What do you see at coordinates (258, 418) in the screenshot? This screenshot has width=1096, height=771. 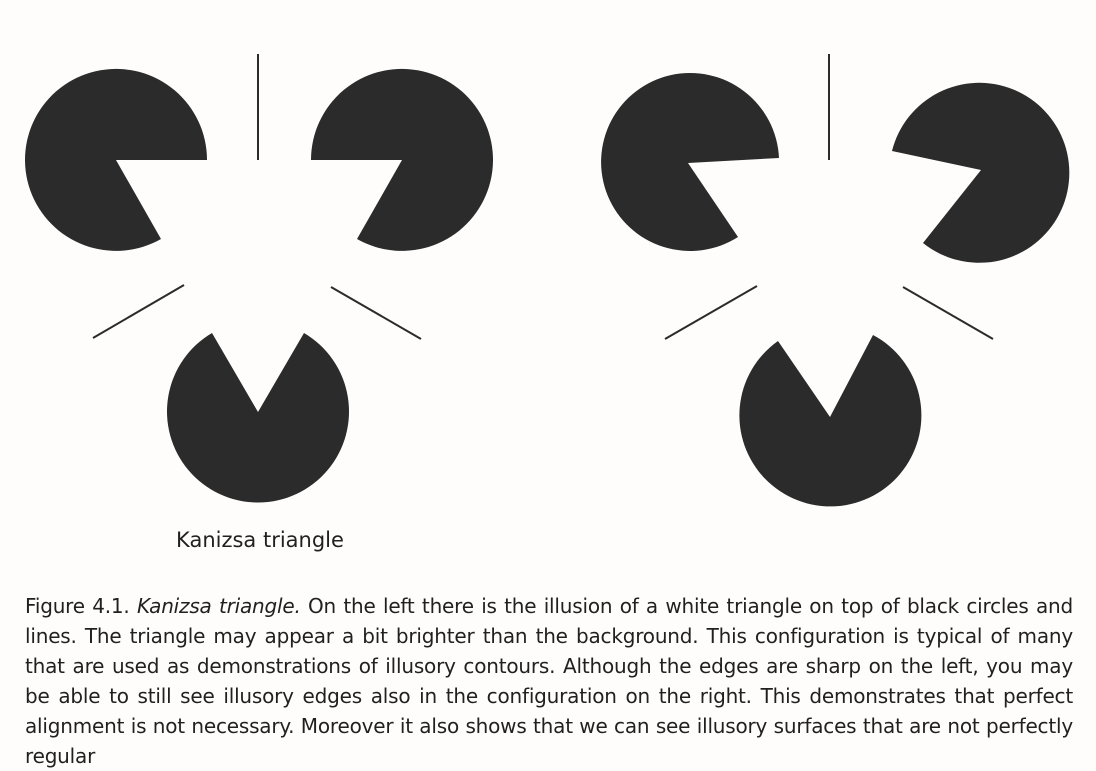 I see `pacman-bottom` at bounding box center [258, 418].